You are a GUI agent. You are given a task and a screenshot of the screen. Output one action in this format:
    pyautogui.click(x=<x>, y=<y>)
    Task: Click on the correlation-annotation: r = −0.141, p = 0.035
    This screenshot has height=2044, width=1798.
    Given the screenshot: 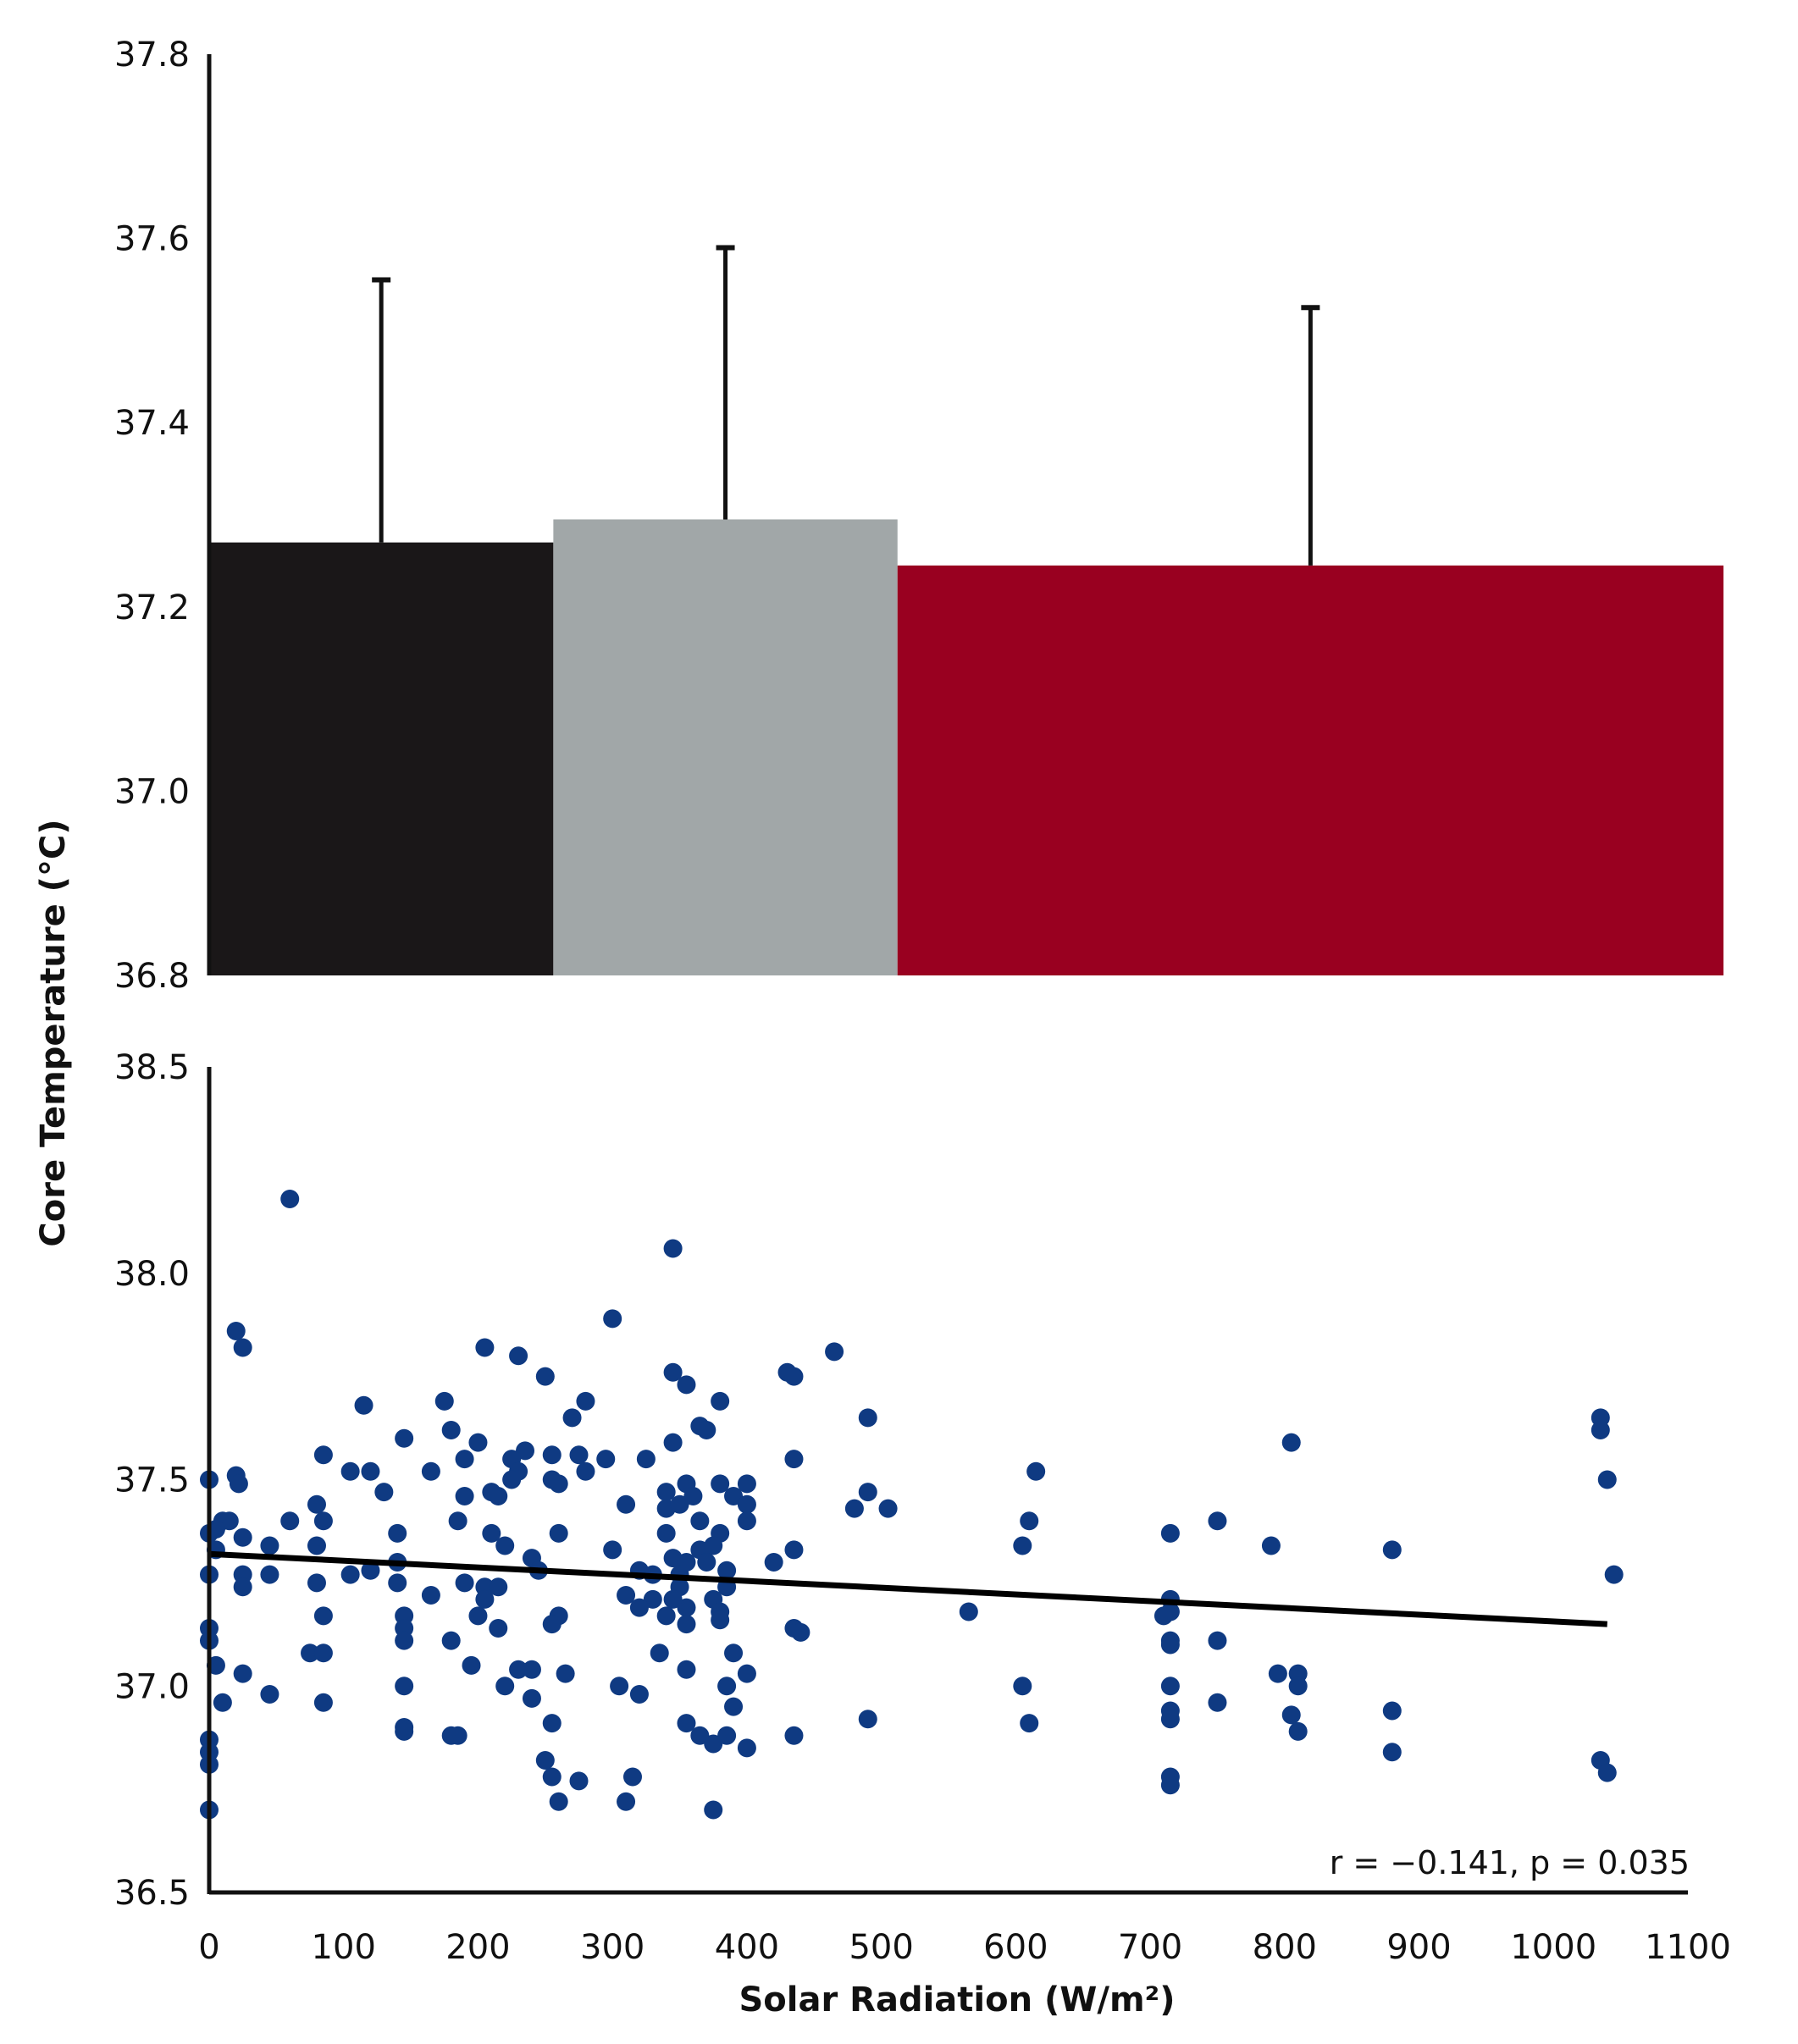 What is the action you would take?
    pyautogui.click(x=1510, y=1862)
    